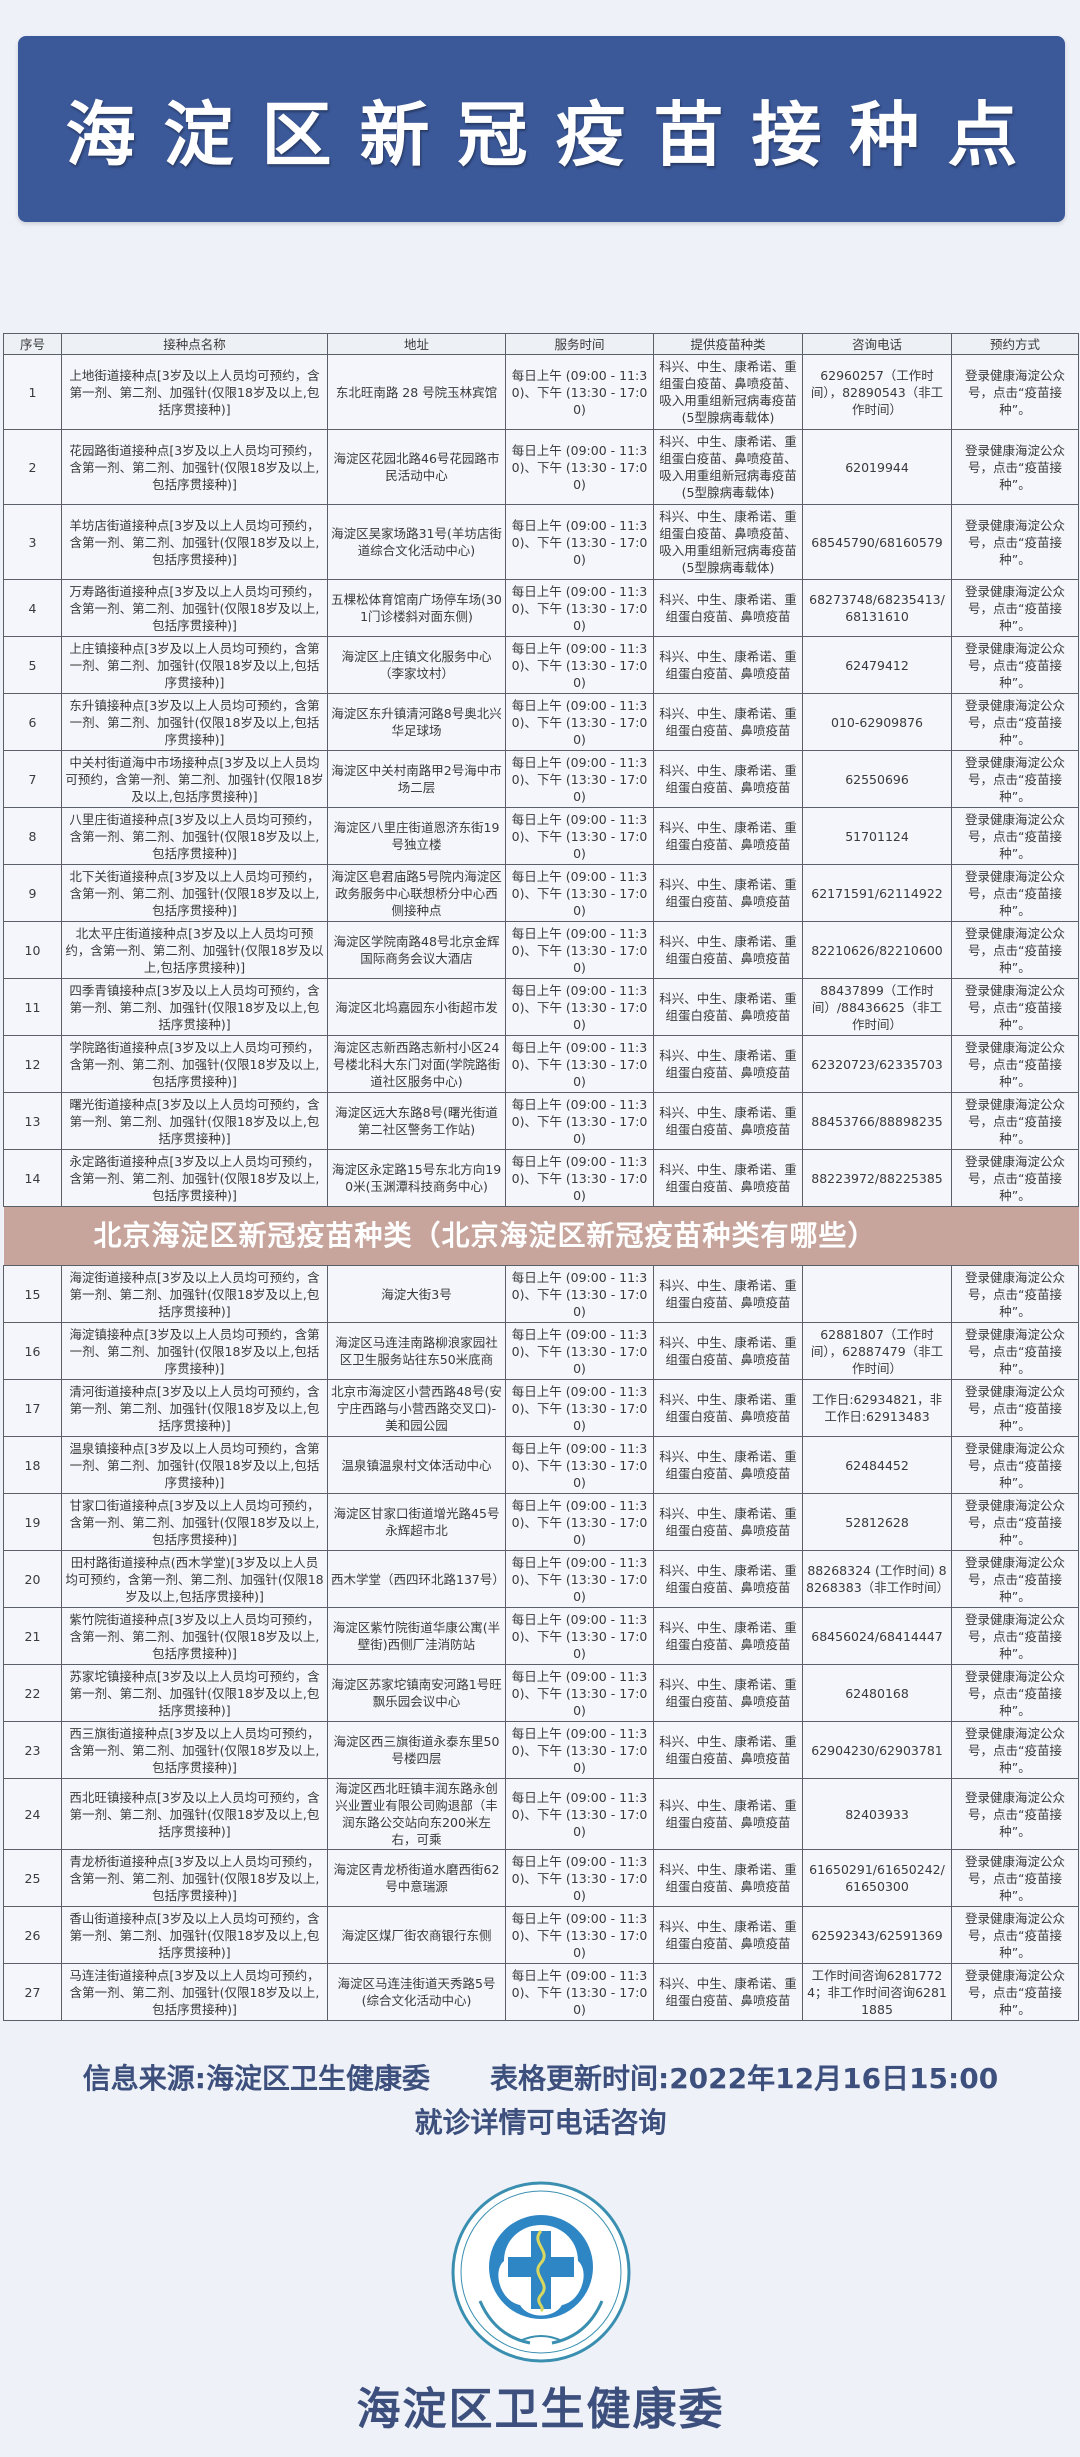 This screenshot has height=2457, width=1080. I want to click on logo-container, so click(540, 2274).